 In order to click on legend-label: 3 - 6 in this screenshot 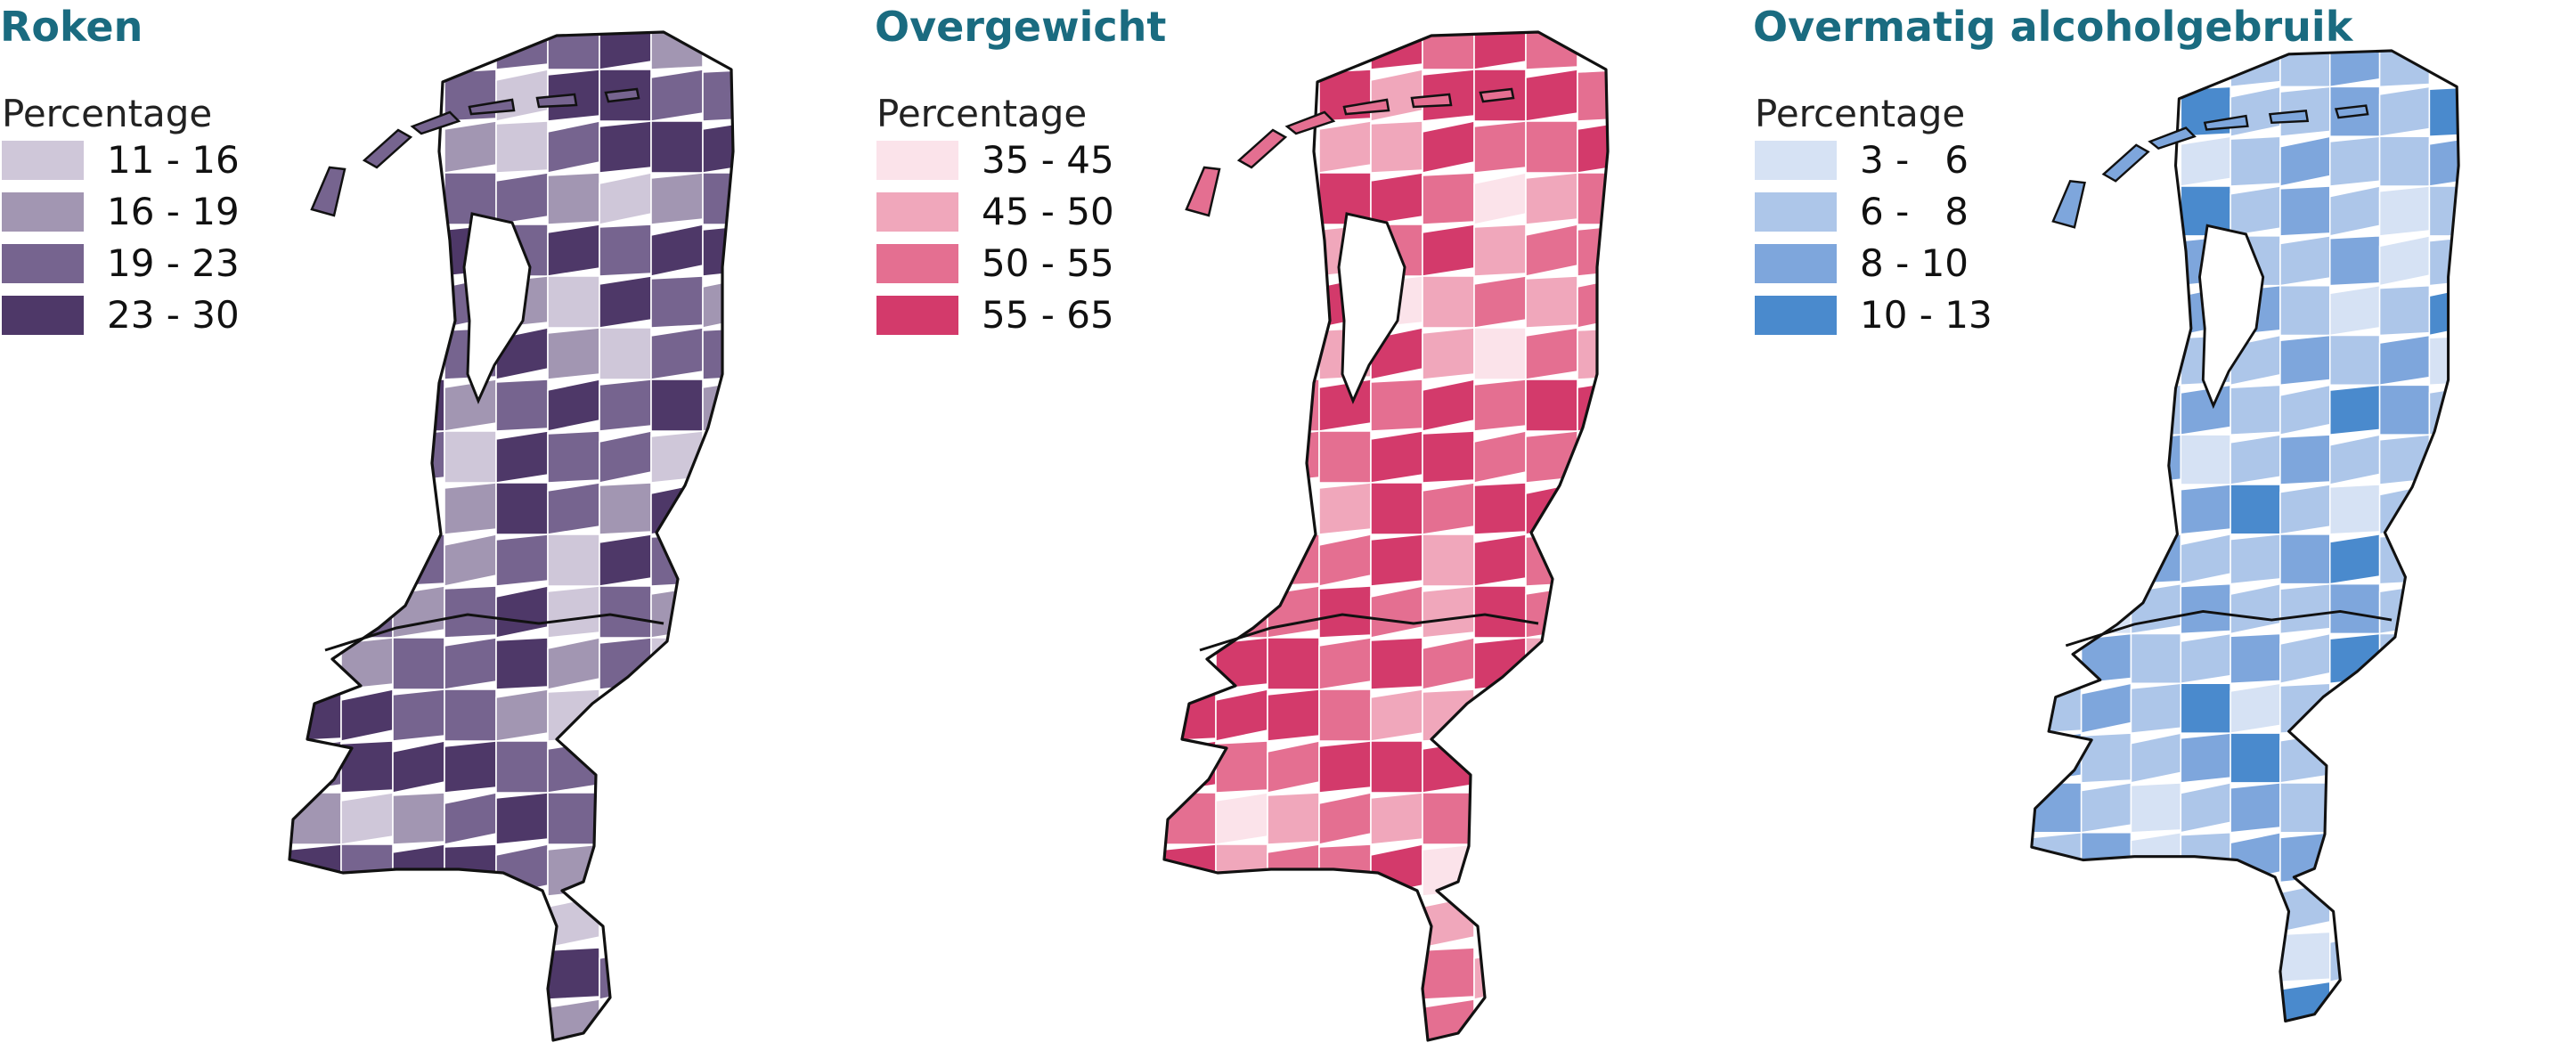, I will do `click(1915, 160)`.